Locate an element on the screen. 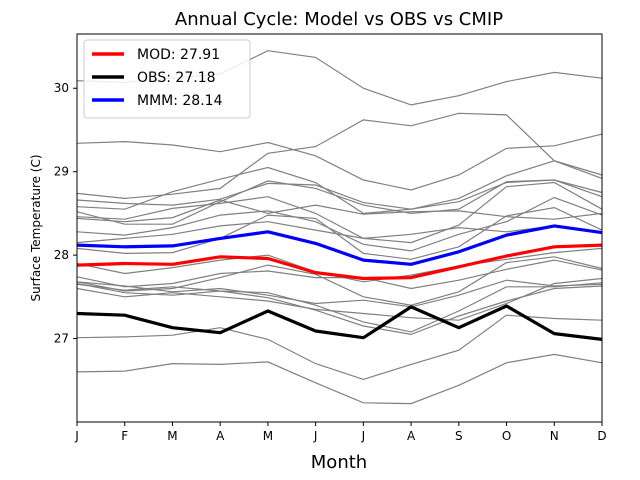 The width and height of the screenshot is (640, 480). x-tick-label: F is located at coordinates (124, 436).